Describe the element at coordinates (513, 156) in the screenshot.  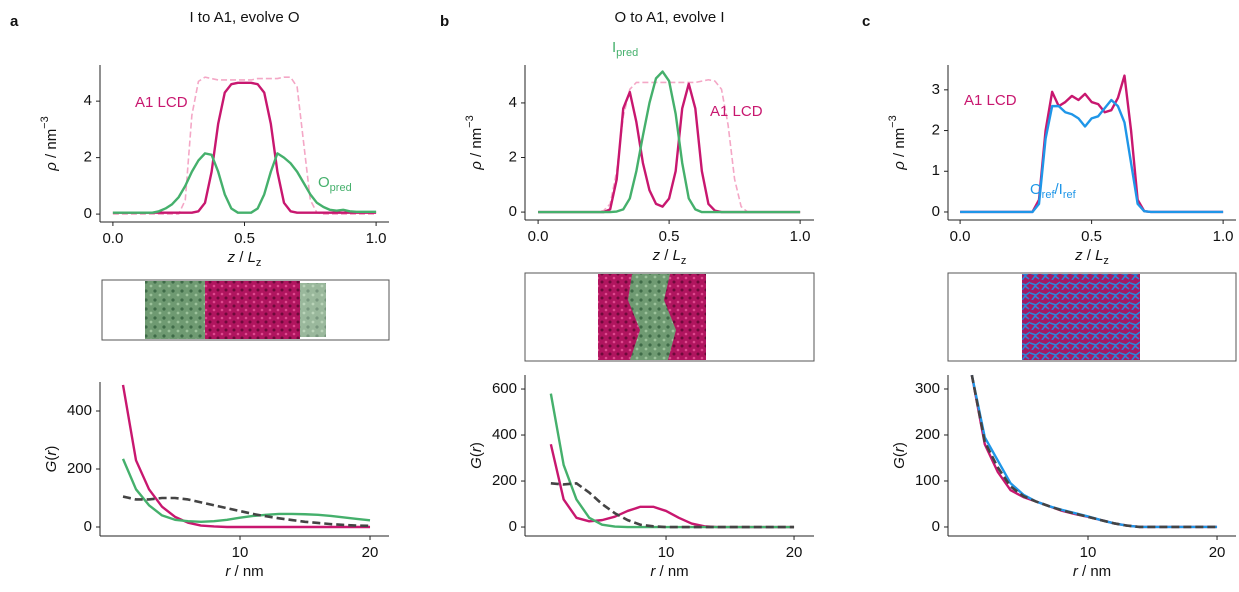
I see `y-tick-label: 2` at that location.